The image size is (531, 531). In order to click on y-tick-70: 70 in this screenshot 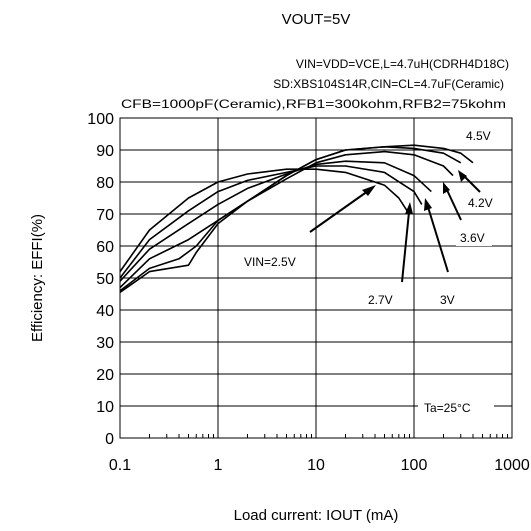, I will do `click(105, 215)`.